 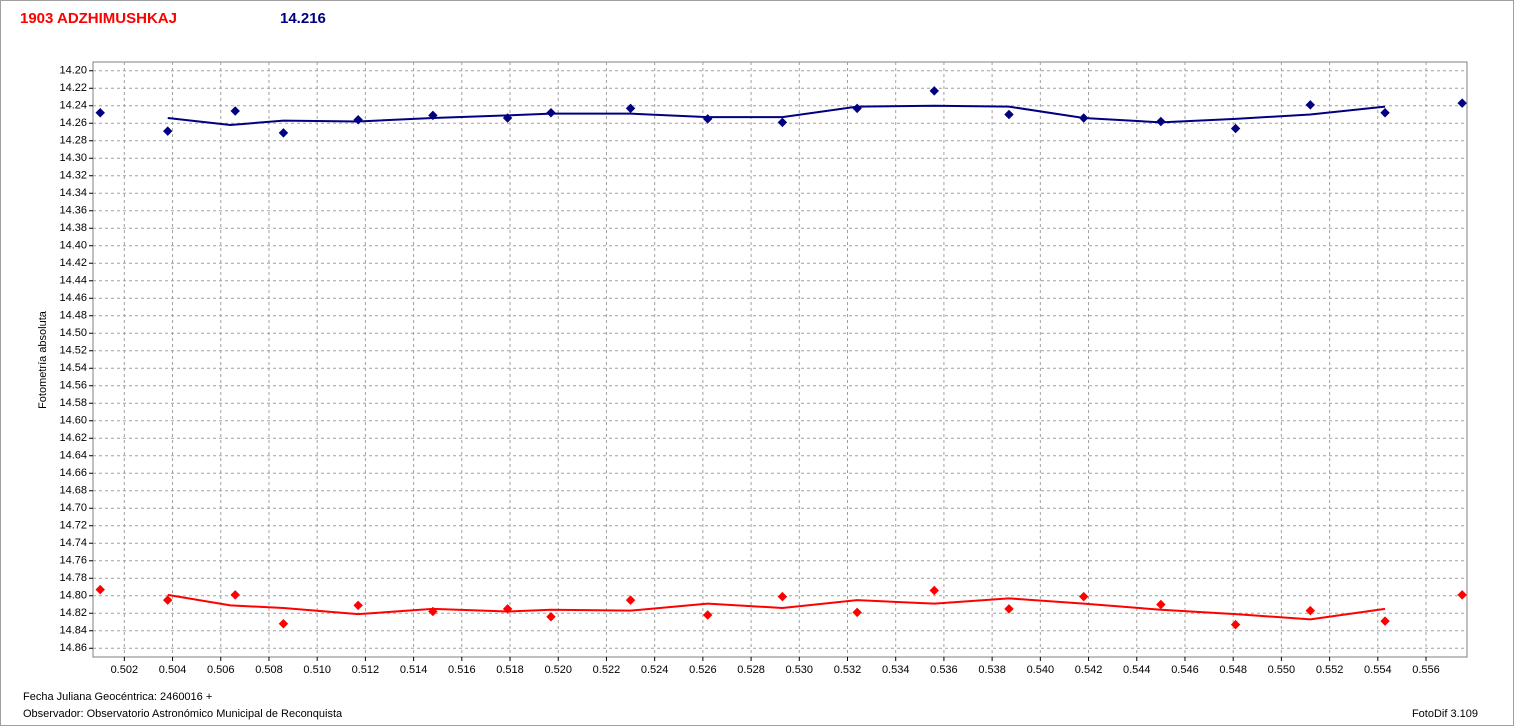 What do you see at coordinates (73, 211) in the screenshot?
I see `y-tick-label: 14.36` at bounding box center [73, 211].